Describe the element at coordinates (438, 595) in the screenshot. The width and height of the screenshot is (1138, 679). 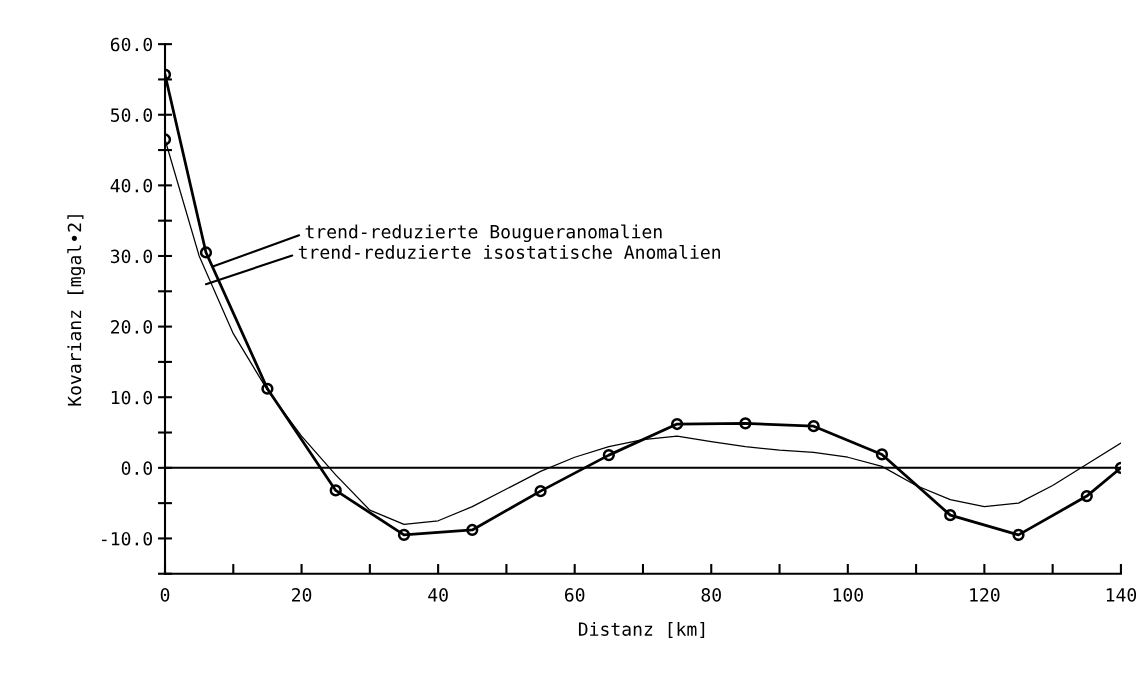
I see `x-tick-label: 40` at that location.